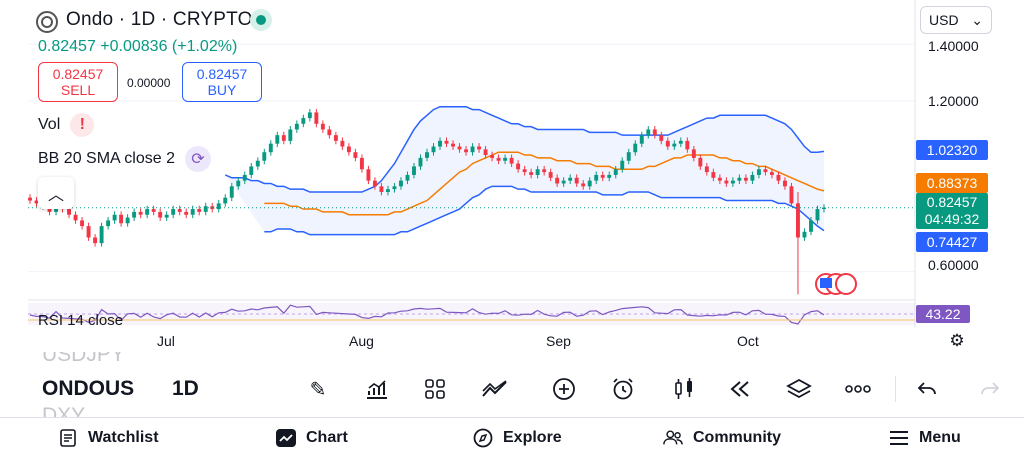 Image resolution: width=1024 pixels, height=461 pixels. Describe the element at coordinates (495, 389) in the screenshot. I see `compare-icon` at that location.